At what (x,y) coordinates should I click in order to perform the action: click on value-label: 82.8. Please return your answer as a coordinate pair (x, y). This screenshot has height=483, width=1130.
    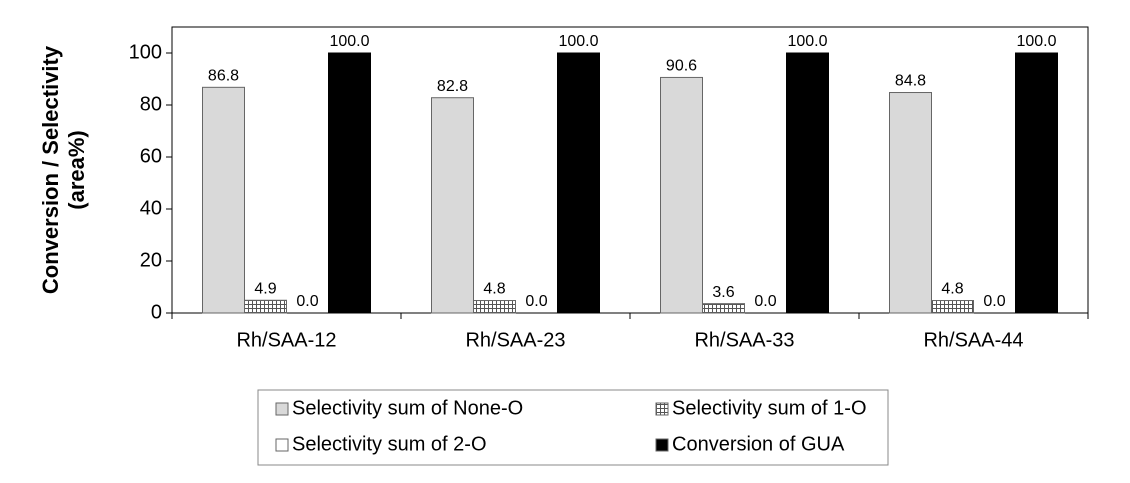
    Looking at the image, I should click on (452, 86).